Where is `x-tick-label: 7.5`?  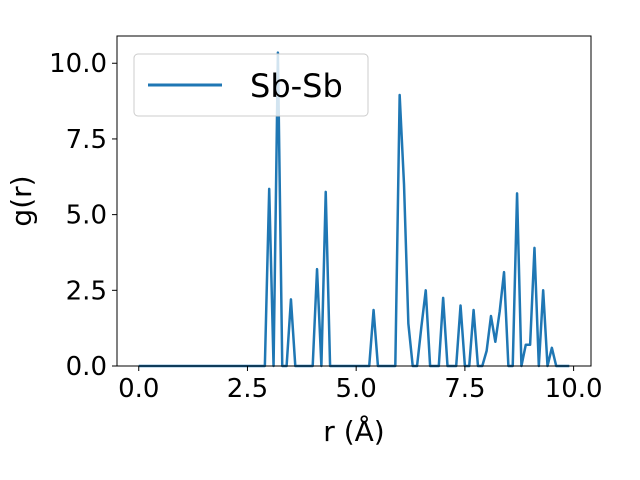
x-tick-label: 7.5 is located at coordinates (464, 389).